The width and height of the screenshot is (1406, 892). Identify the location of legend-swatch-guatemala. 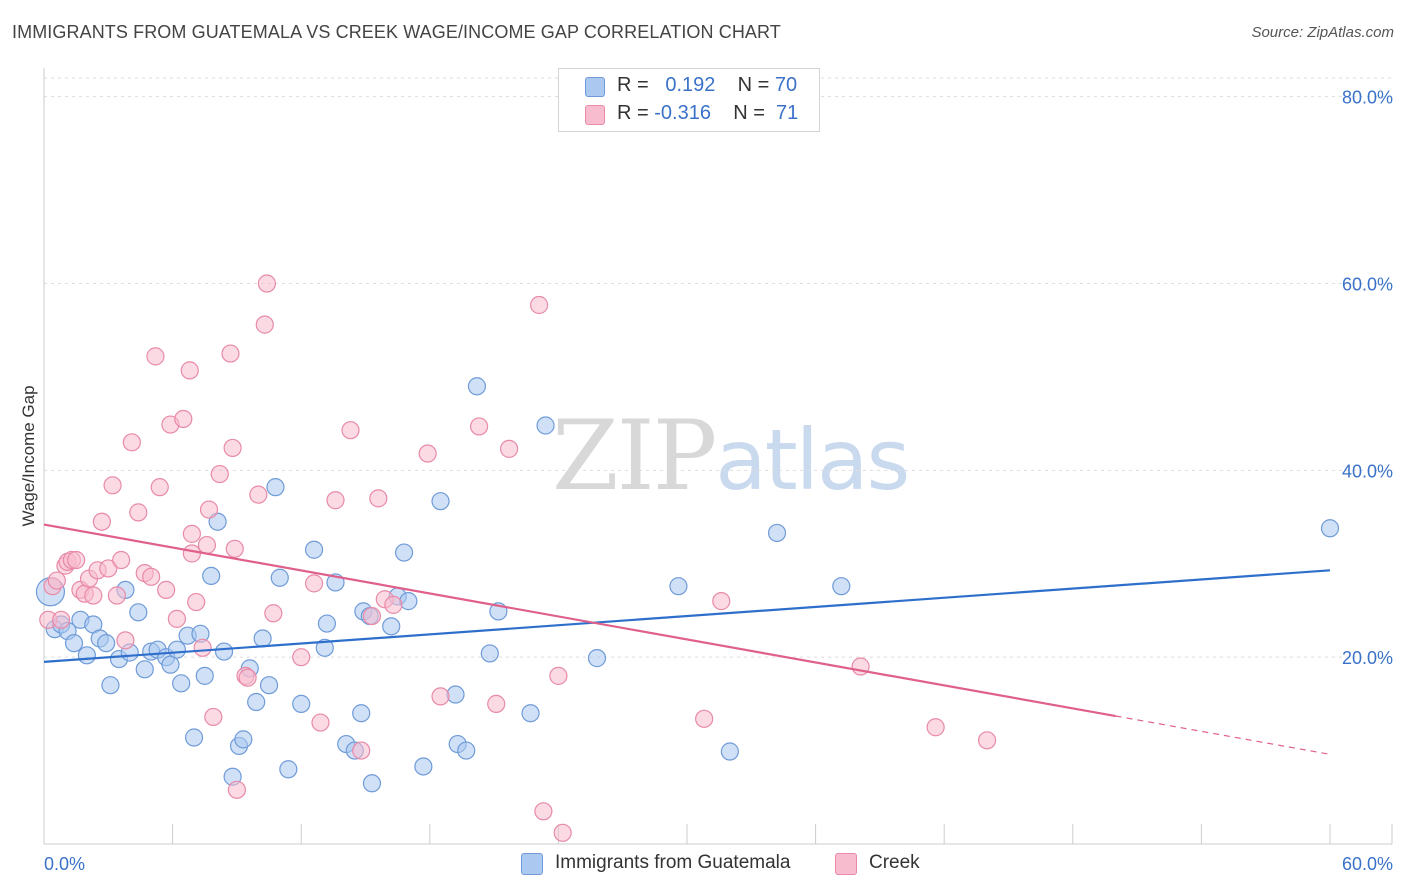
(595, 87).